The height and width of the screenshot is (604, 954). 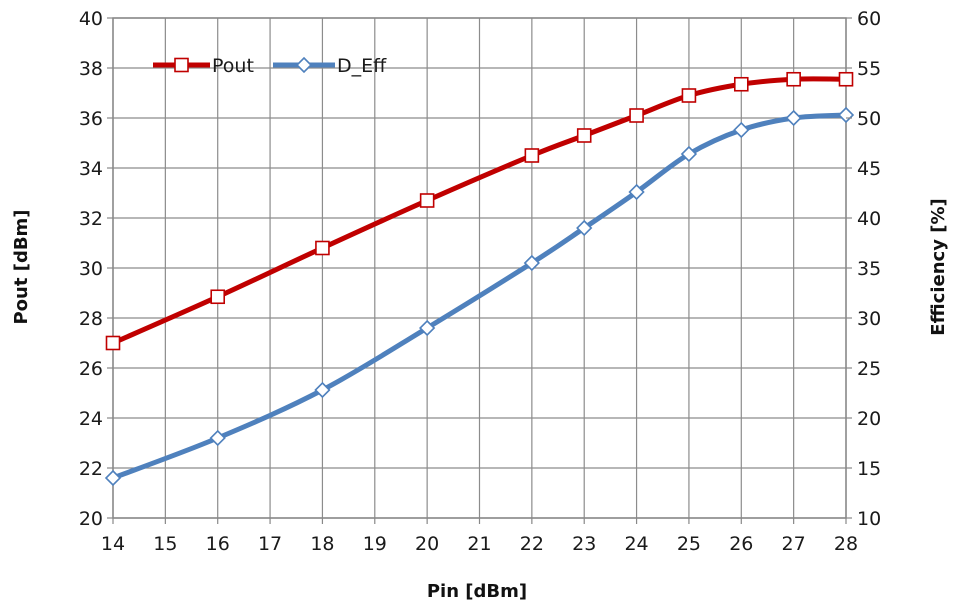 What do you see at coordinates (427, 544) in the screenshot?
I see `x-tick-label: 20` at bounding box center [427, 544].